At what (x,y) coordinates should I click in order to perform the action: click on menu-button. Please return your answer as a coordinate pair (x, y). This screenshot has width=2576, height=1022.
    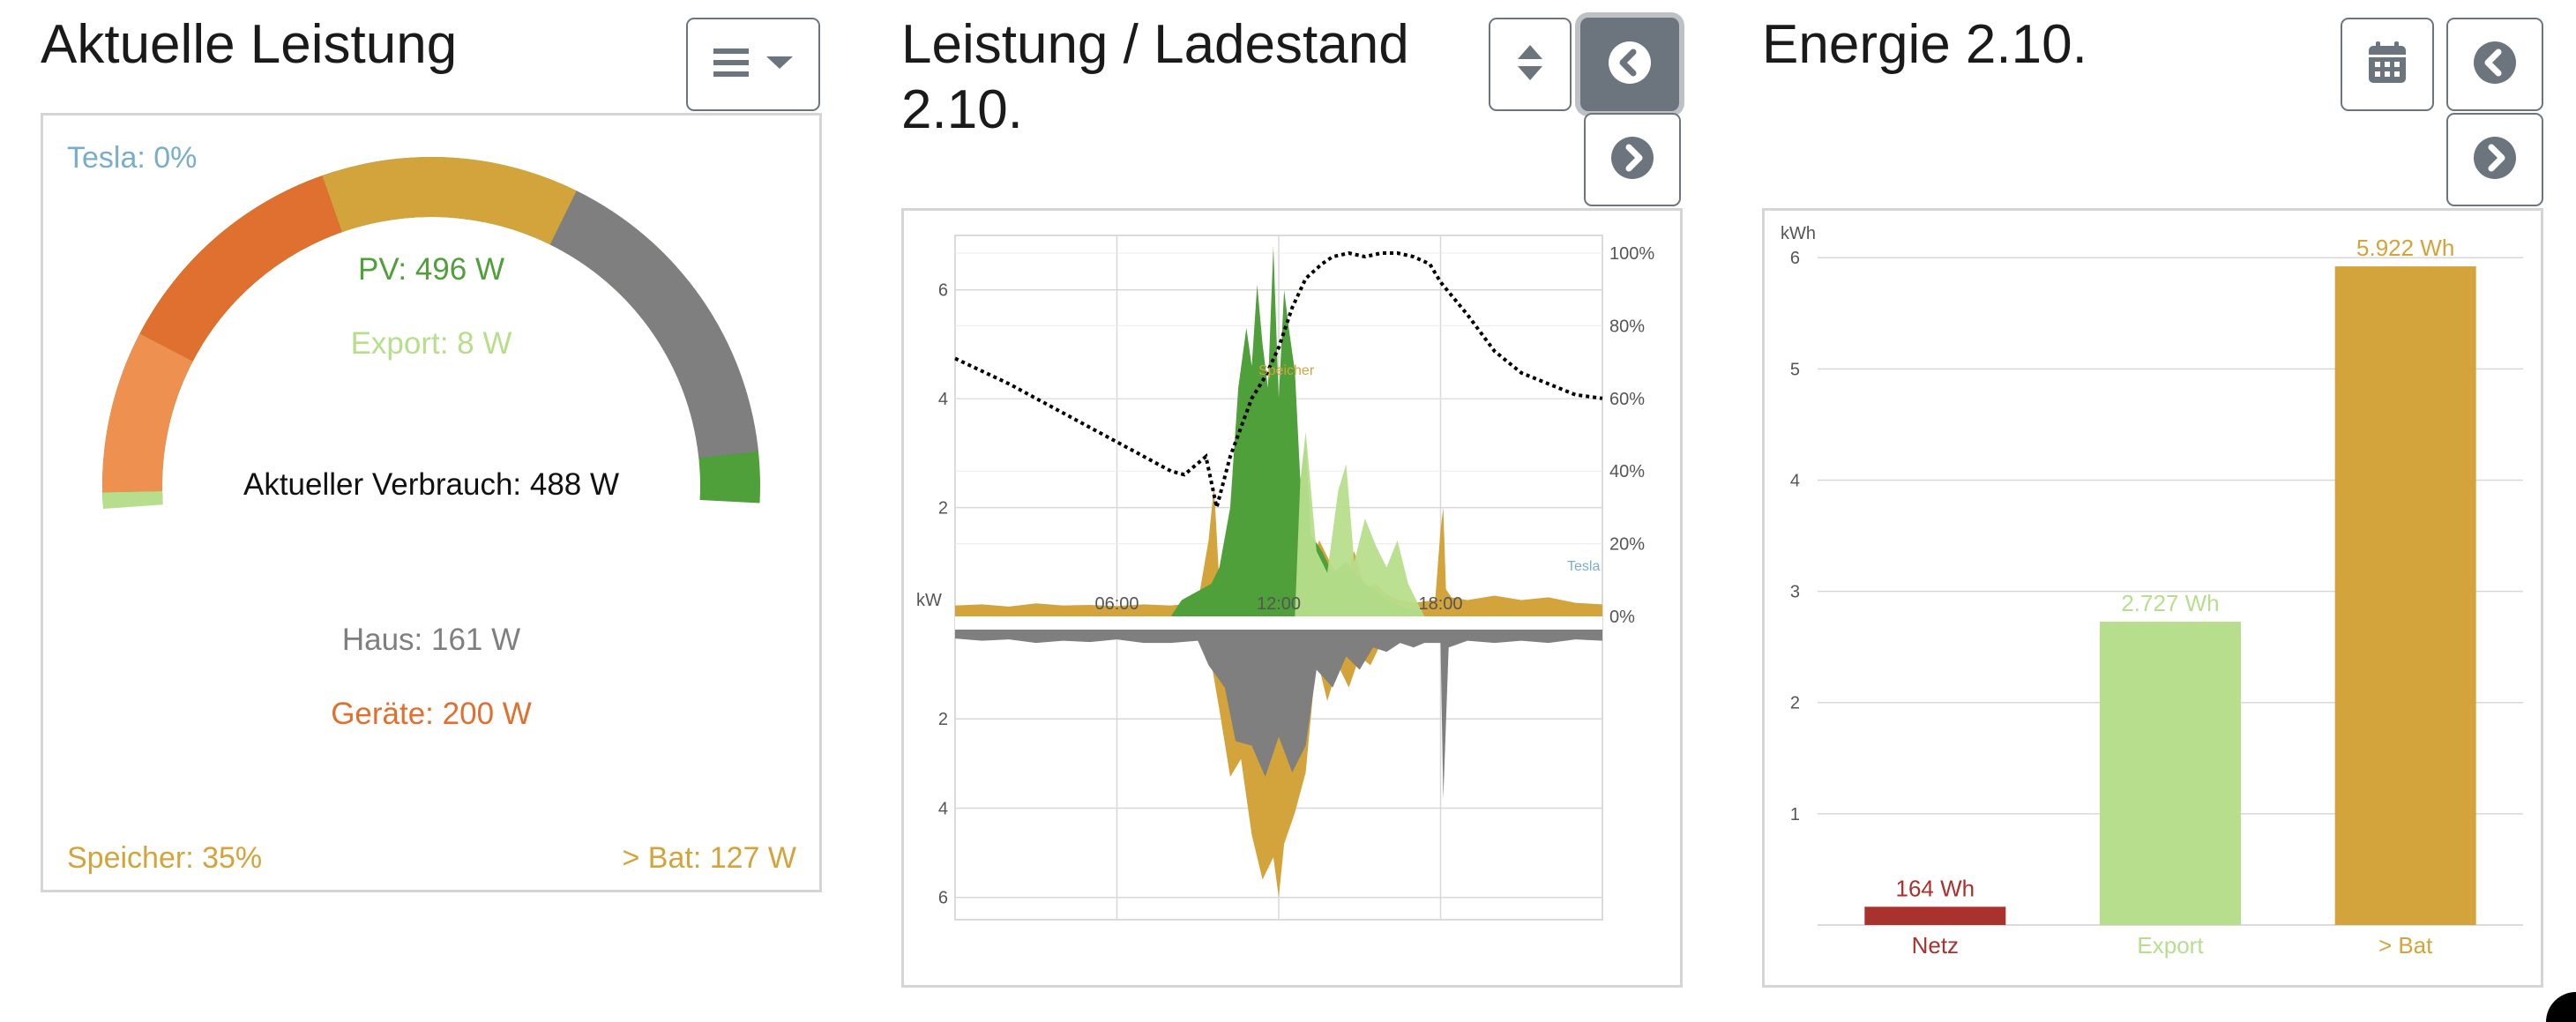
    Looking at the image, I should click on (753, 64).